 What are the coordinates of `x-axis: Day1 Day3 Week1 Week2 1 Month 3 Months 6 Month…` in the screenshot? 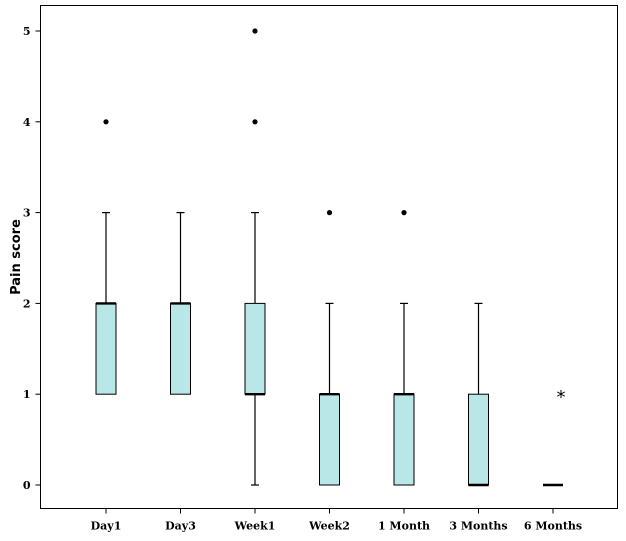 It's located at (336, 520).